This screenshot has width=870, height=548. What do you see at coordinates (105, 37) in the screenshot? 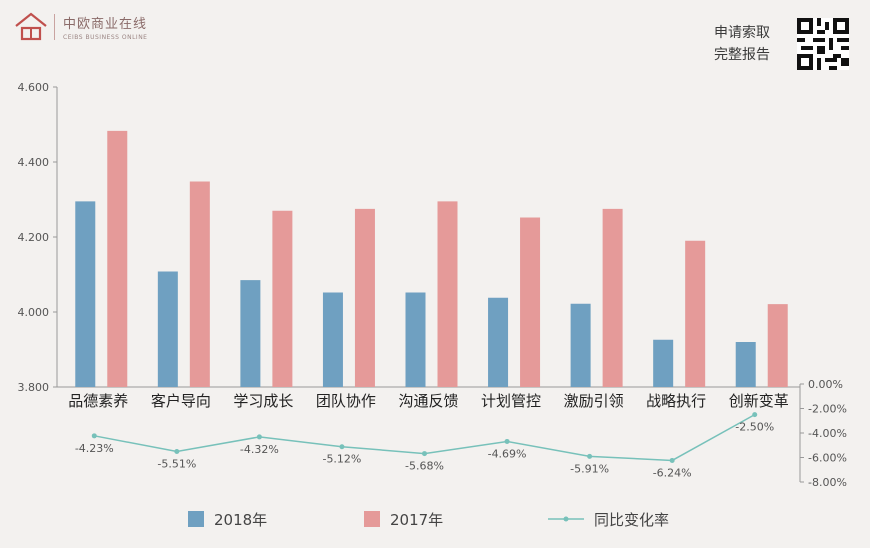
I see `logo-en-text: CEIBS BUSINESS ONLINE` at bounding box center [105, 37].